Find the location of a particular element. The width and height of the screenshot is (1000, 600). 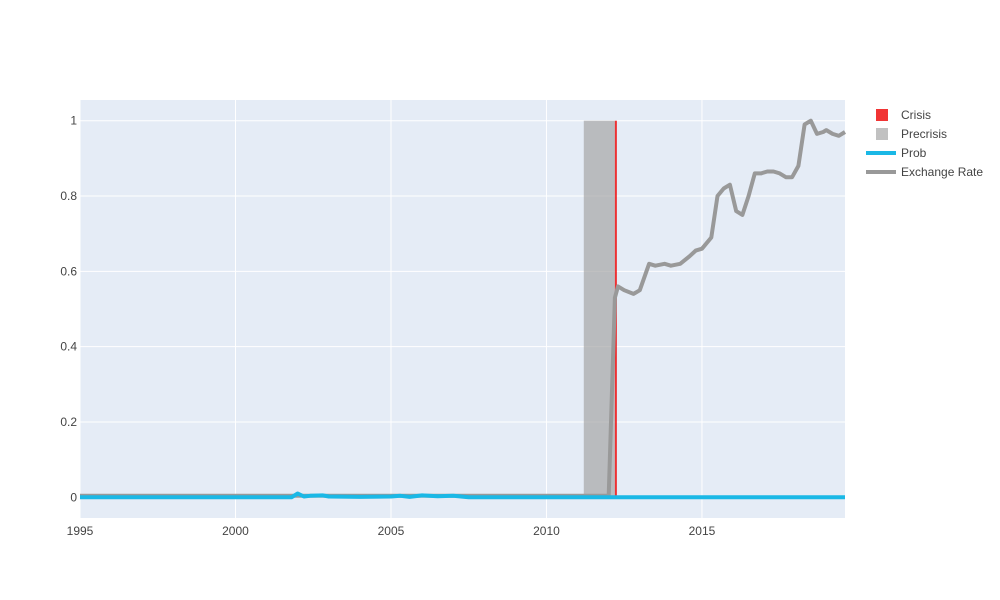

x-axis-ticks: 1995 2000 2005 2010 2015 is located at coordinates (391, 531).